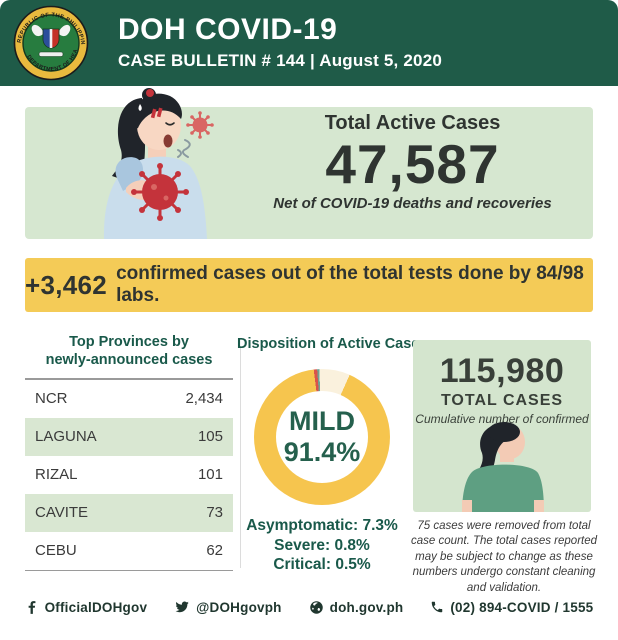  Describe the element at coordinates (66, 436) in the screenshot. I see `province-name: LAGUNA` at that location.